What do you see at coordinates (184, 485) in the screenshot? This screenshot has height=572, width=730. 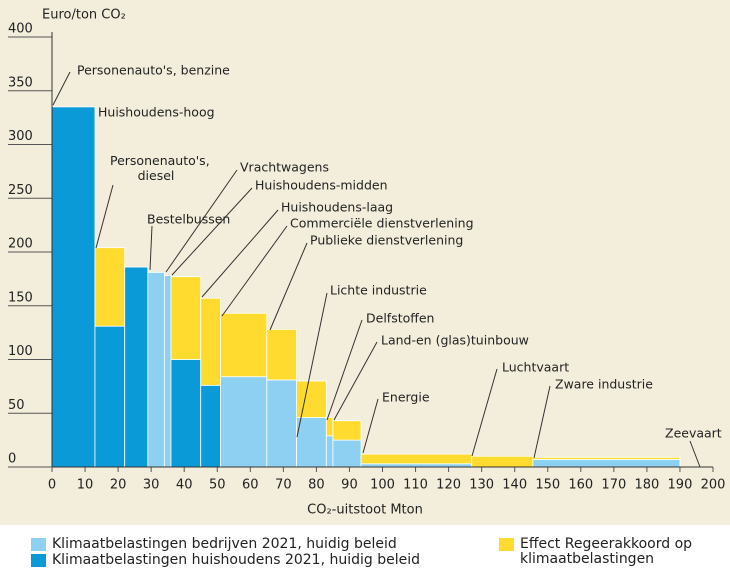 I see `x-tick-label: 40` at bounding box center [184, 485].